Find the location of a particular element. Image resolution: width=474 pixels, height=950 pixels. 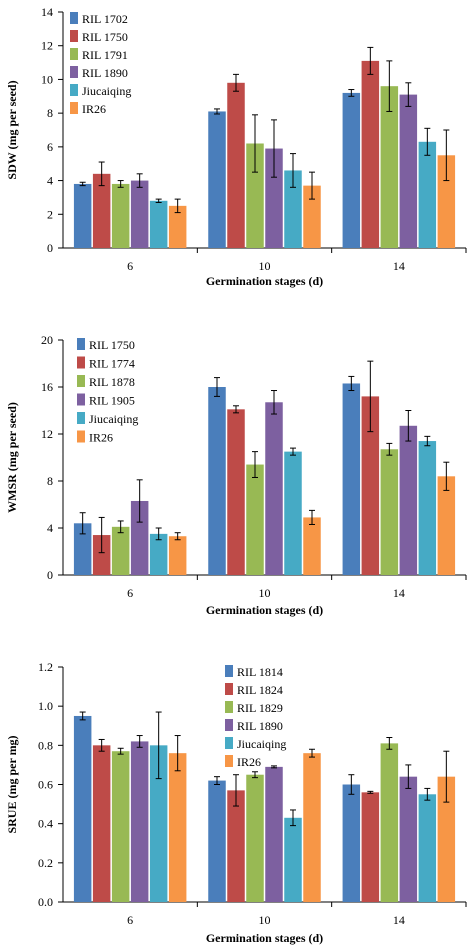

y-axis-title: SRUE (mg per mg) is located at coordinates (12, 784).